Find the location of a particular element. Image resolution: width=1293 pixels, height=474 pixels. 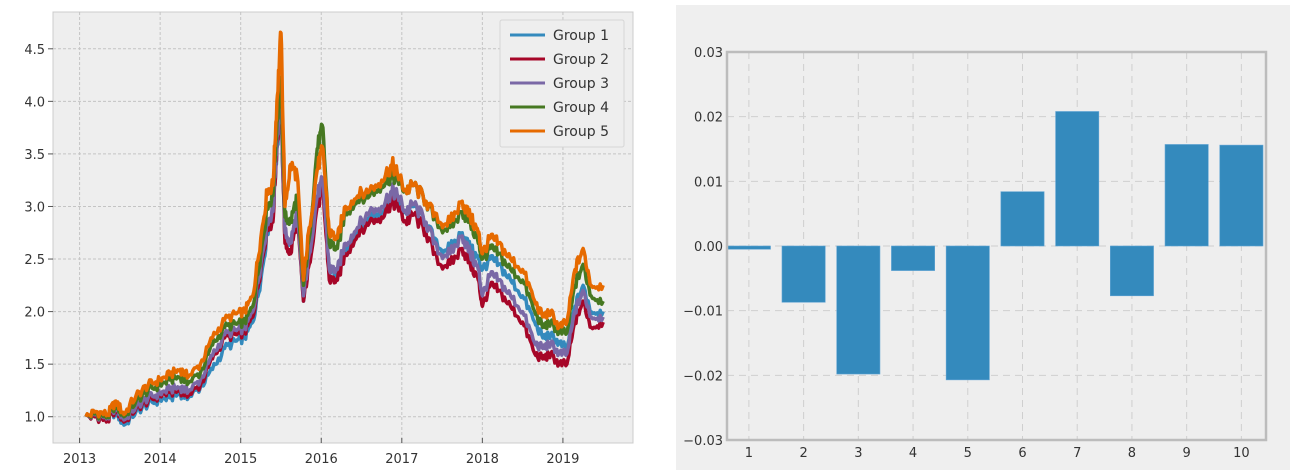

x-tick-label: 2014 is located at coordinates (160, 459).